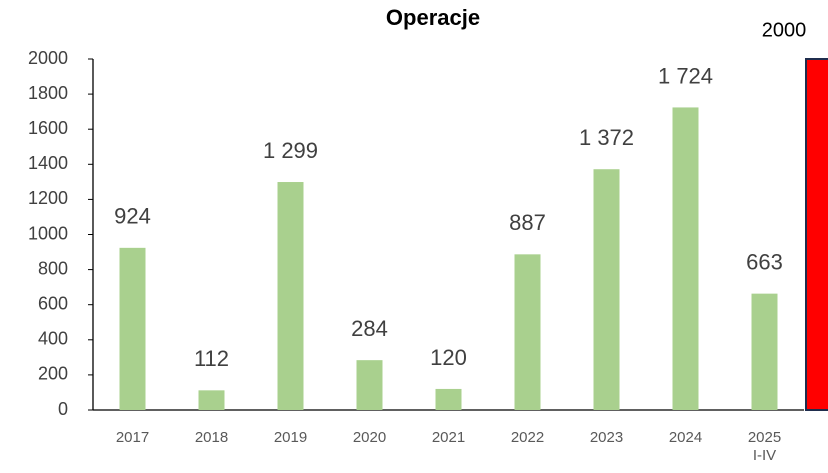  Describe the element at coordinates (53, 268) in the screenshot. I see `y-tick-label: 800` at that location.